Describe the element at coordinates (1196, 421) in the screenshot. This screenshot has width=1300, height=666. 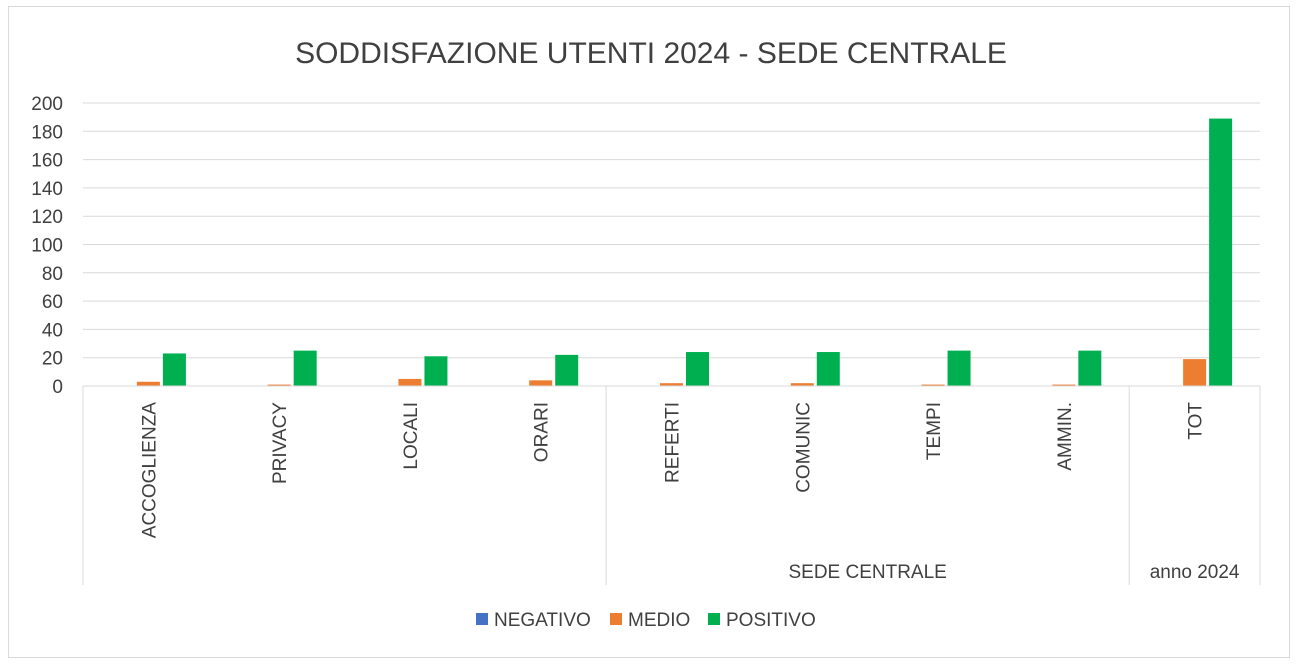
I see `x-tick-label: TOT` at that location.